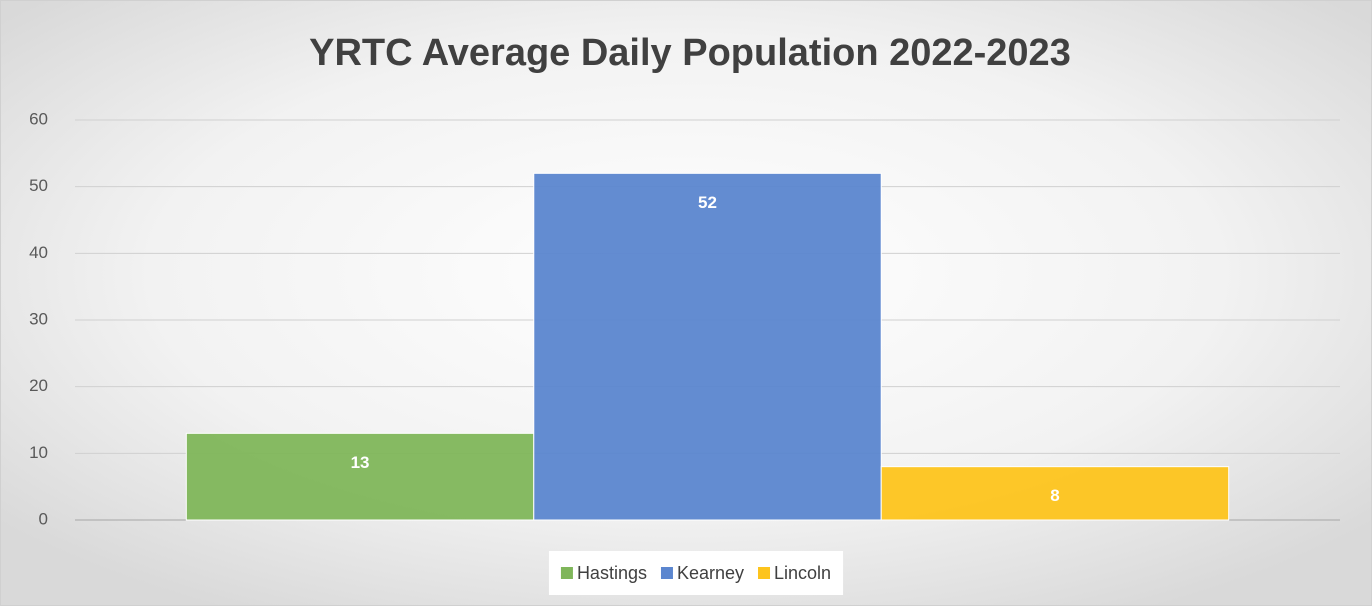 This screenshot has height=606, width=1372. What do you see at coordinates (38, 318) in the screenshot?
I see `y-tick-label: 30` at bounding box center [38, 318].